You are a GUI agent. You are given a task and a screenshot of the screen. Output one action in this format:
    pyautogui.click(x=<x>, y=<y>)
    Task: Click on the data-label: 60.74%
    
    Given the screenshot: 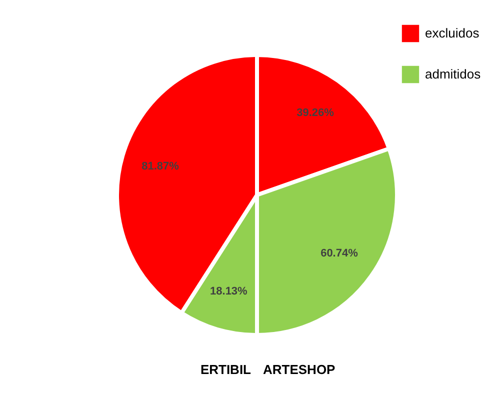 What is the action you would take?
    pyautogui.click(x=339, y=253)
    